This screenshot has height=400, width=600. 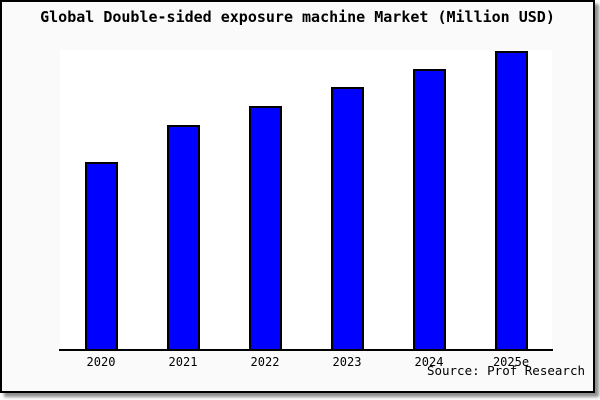 What do you see at coordinates (265, 228) in the screenshot?
I see `bar-2022` at bounding box center [265, 228].